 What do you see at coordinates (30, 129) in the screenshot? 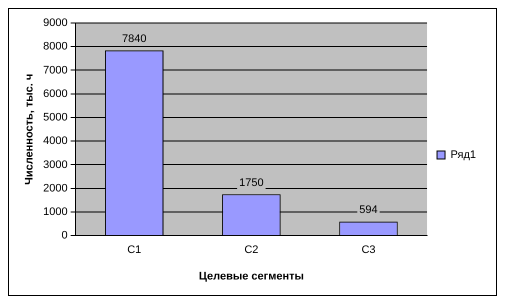
I see `y-axis-title: Численность, тыс. ч` at bounding box center [30, 129].